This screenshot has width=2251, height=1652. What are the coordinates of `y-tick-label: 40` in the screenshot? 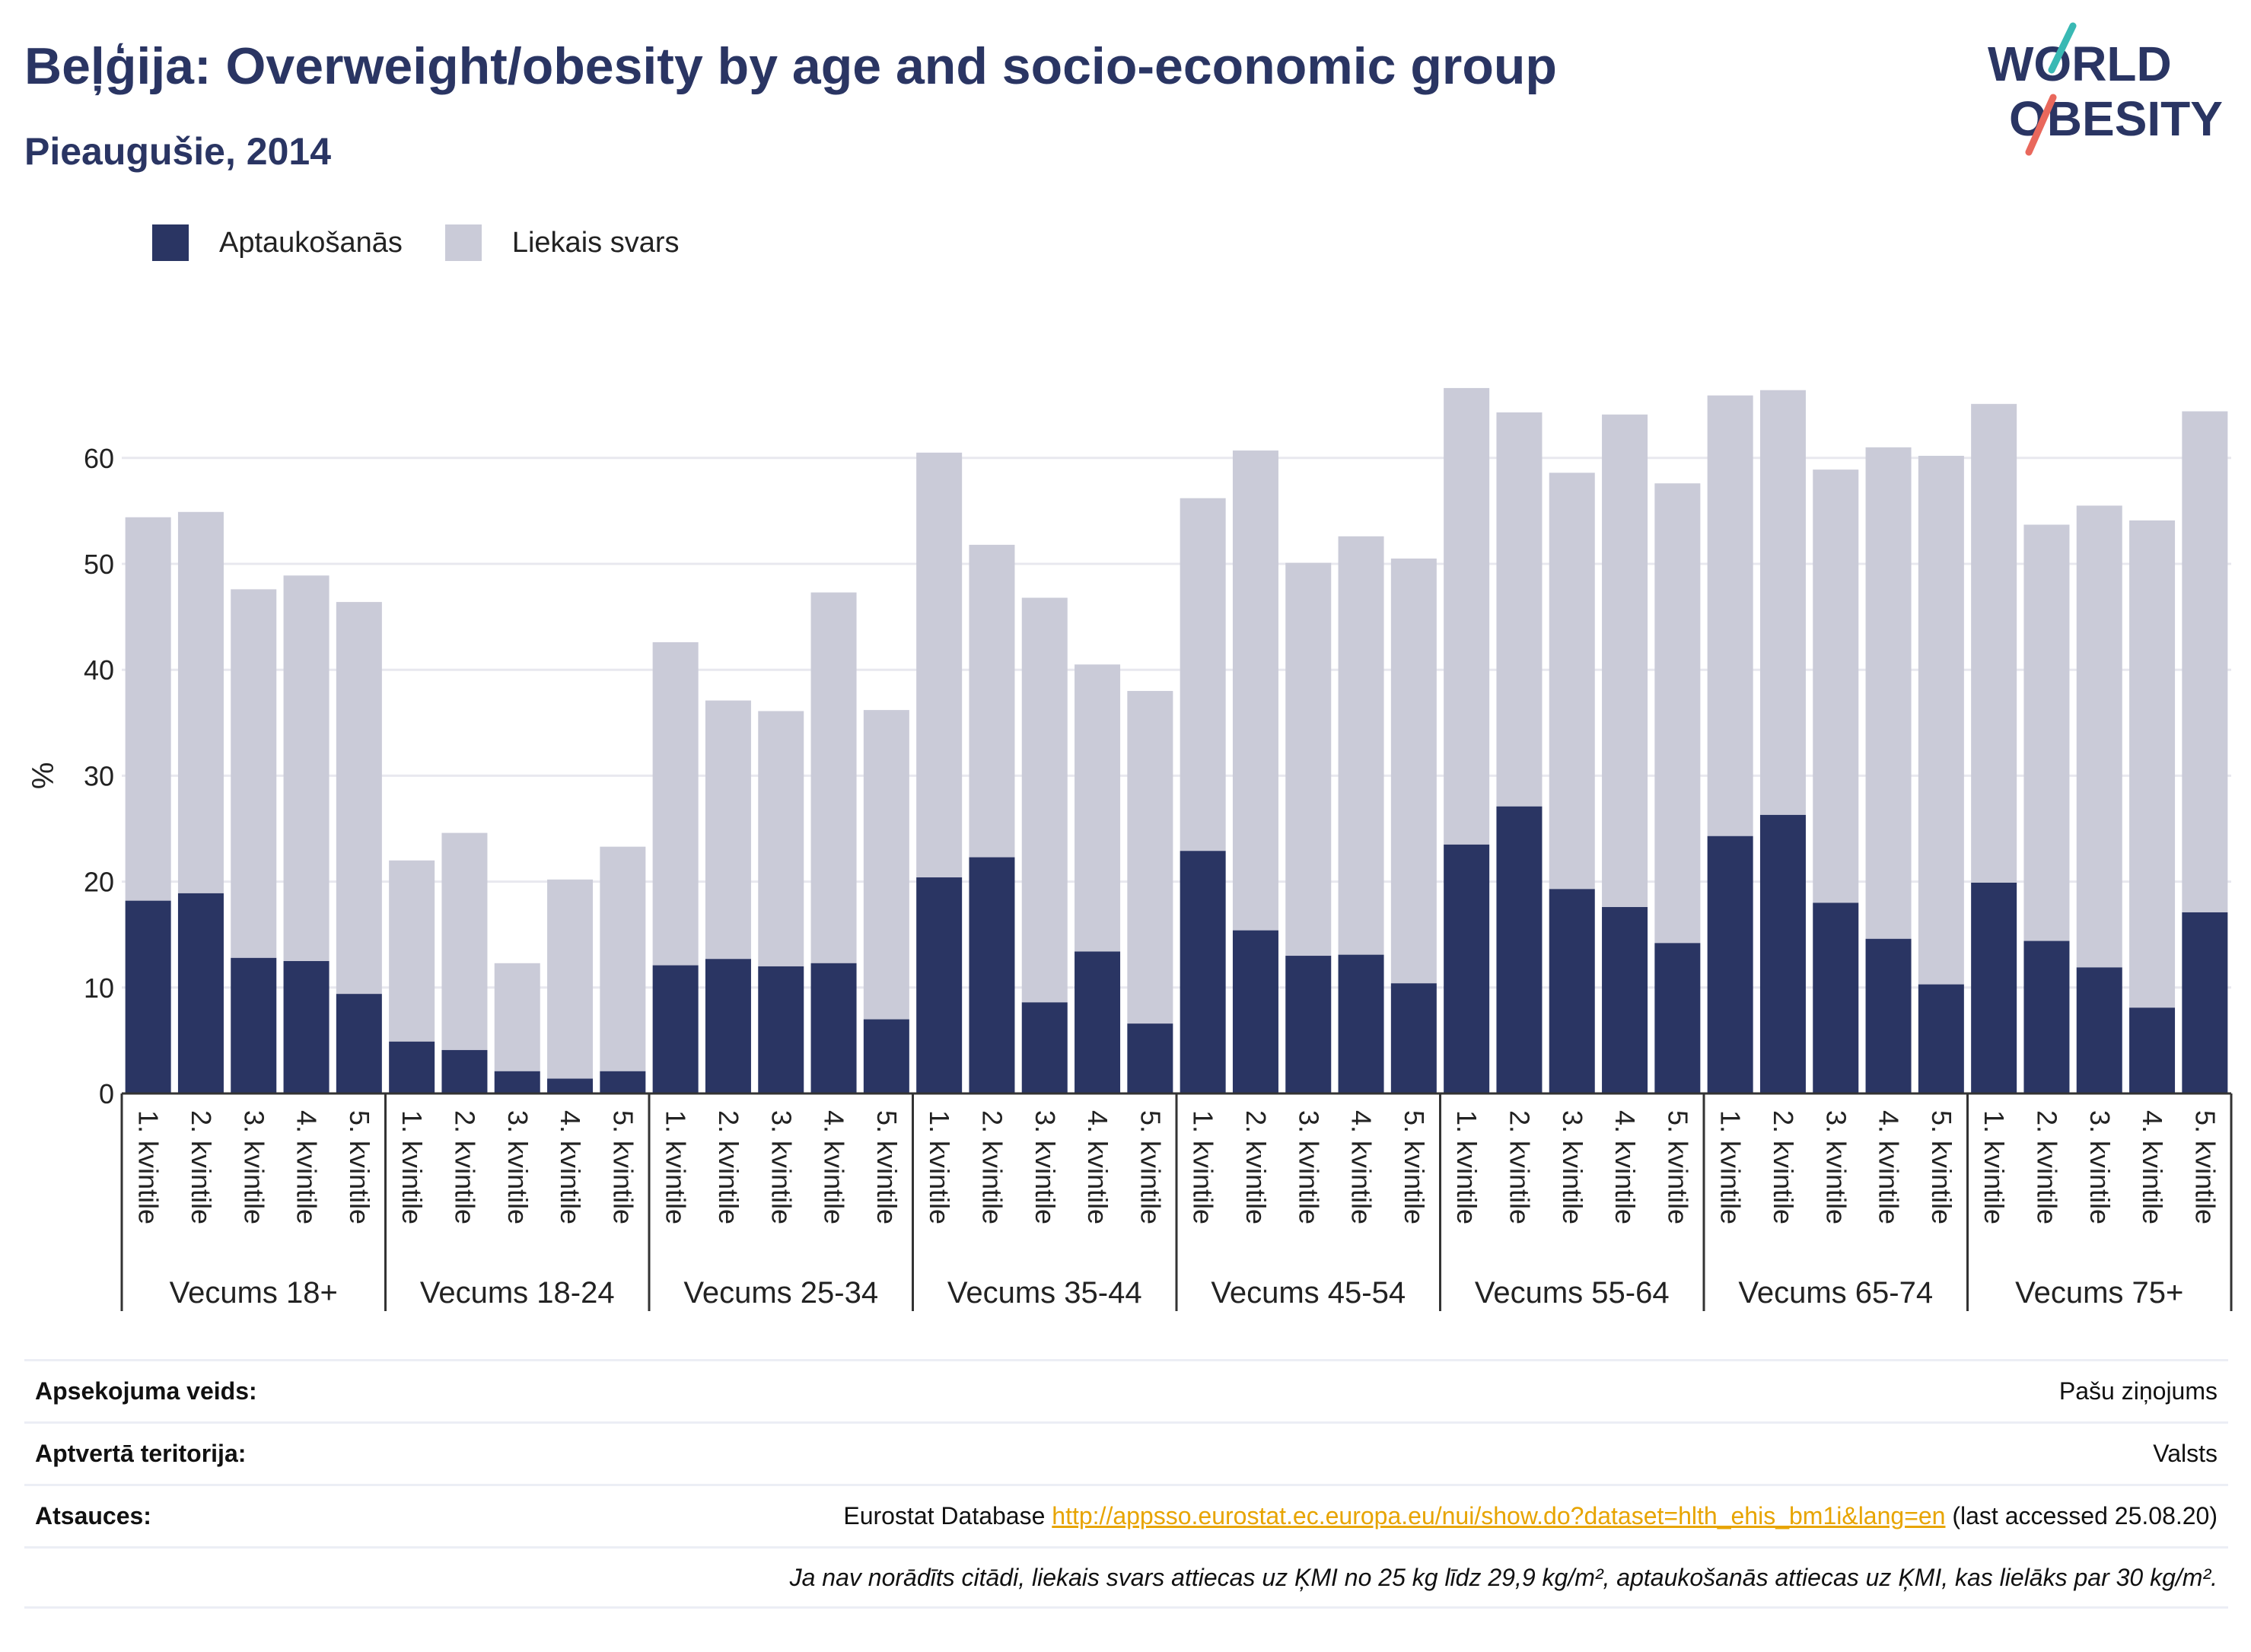 It's located at (99, 670).